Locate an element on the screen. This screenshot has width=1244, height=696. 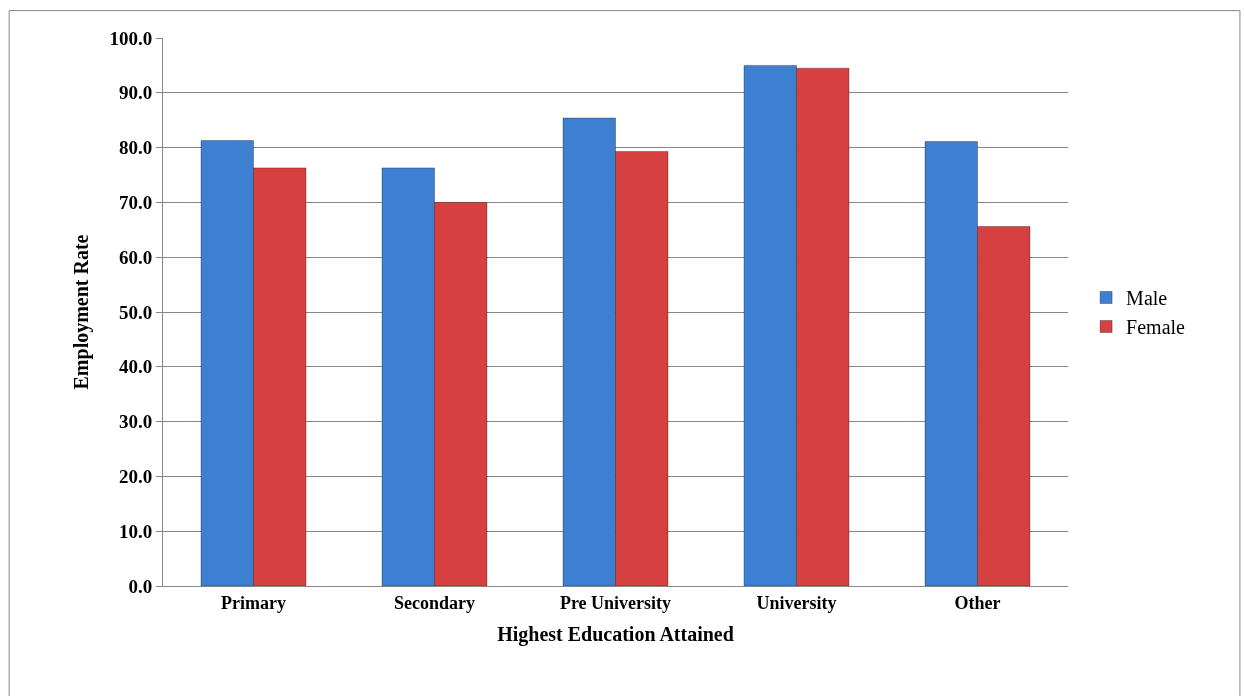
y-tick-label: 10.0 is located at coordinates (135, 531).